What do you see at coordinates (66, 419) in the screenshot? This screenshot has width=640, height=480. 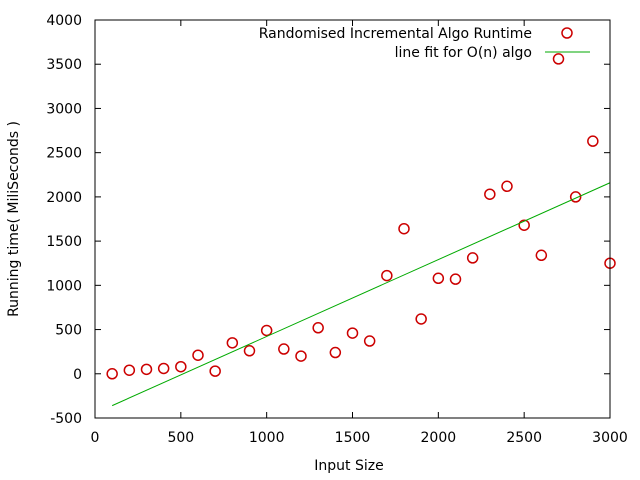 I see `y-tick-label: -500` at bounding box center [66, 419].